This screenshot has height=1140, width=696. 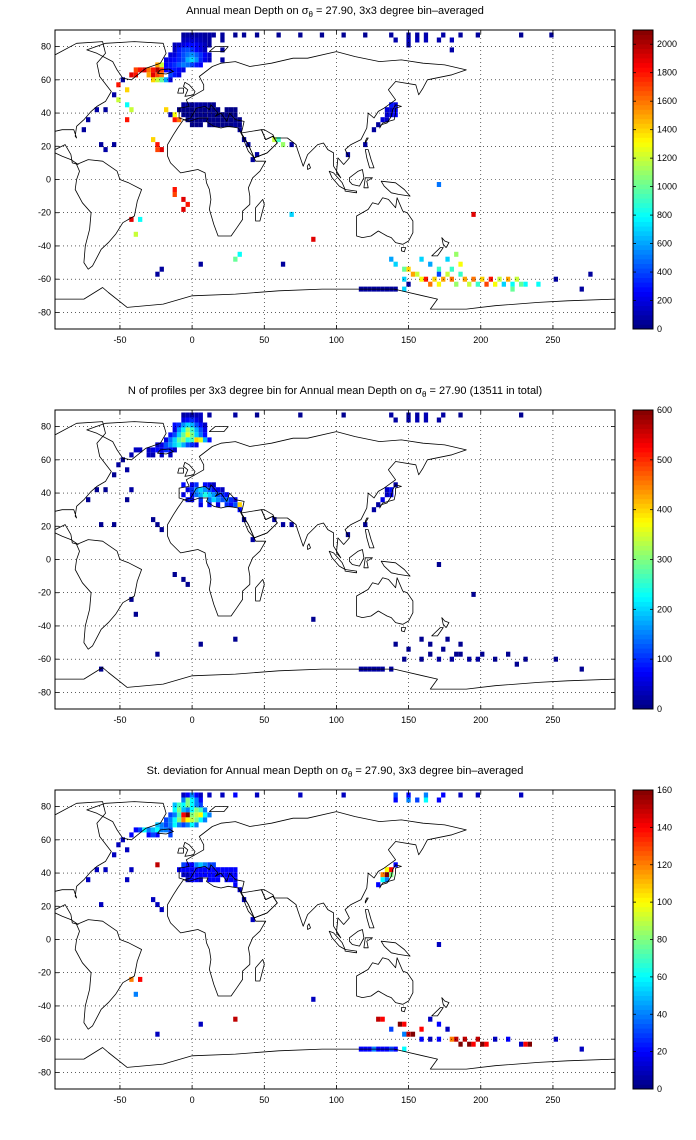 I want to click on coastline-borneo, so click(x=357, y=938).